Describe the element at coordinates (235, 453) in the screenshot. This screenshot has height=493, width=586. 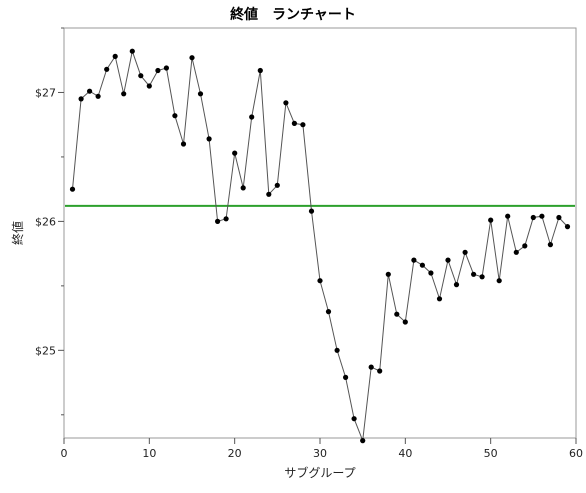
I see `x-tick-label: 20` at that location.